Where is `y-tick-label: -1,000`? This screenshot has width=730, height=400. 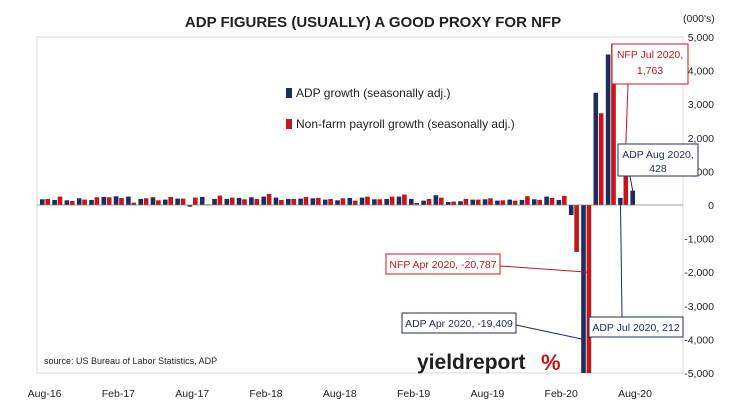 y-tick-label: -1,000 is located at coordinates (699, 240).